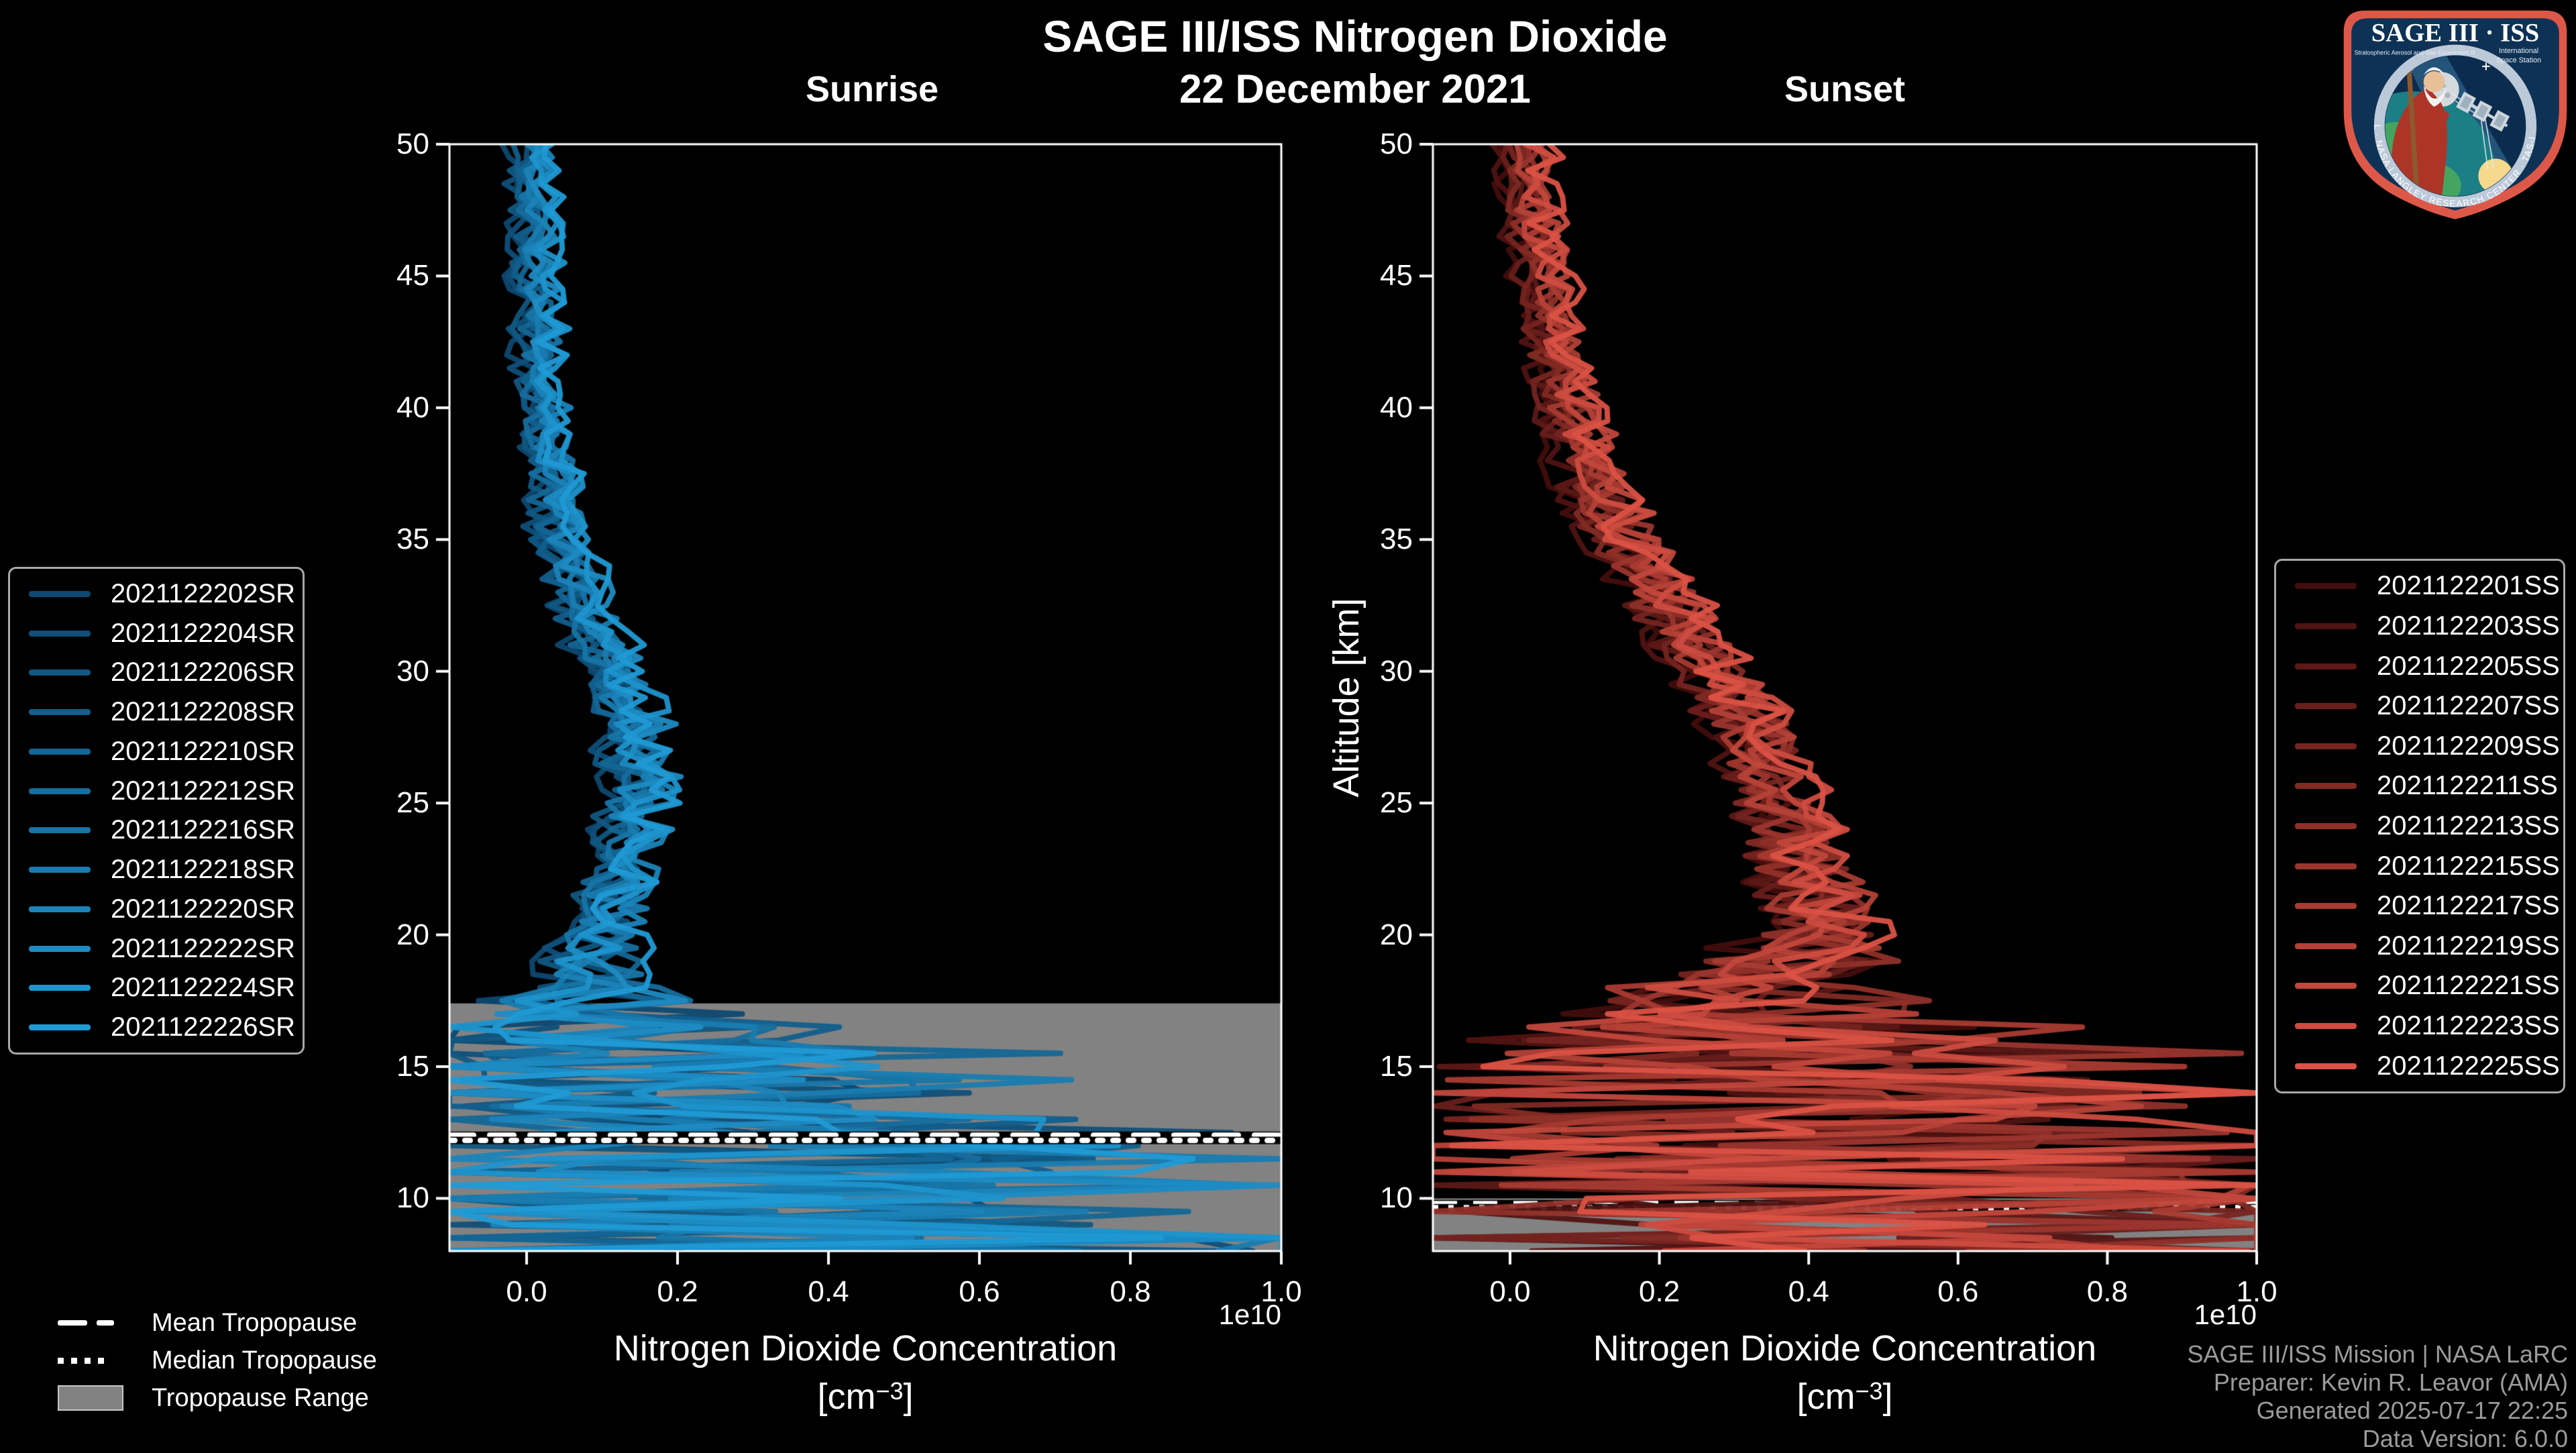  What do you see at coordinates (2468, 1025) in the screenshot?
I see `legend-series-label: 2021122223SS` at bounding box center [2468, 1025].